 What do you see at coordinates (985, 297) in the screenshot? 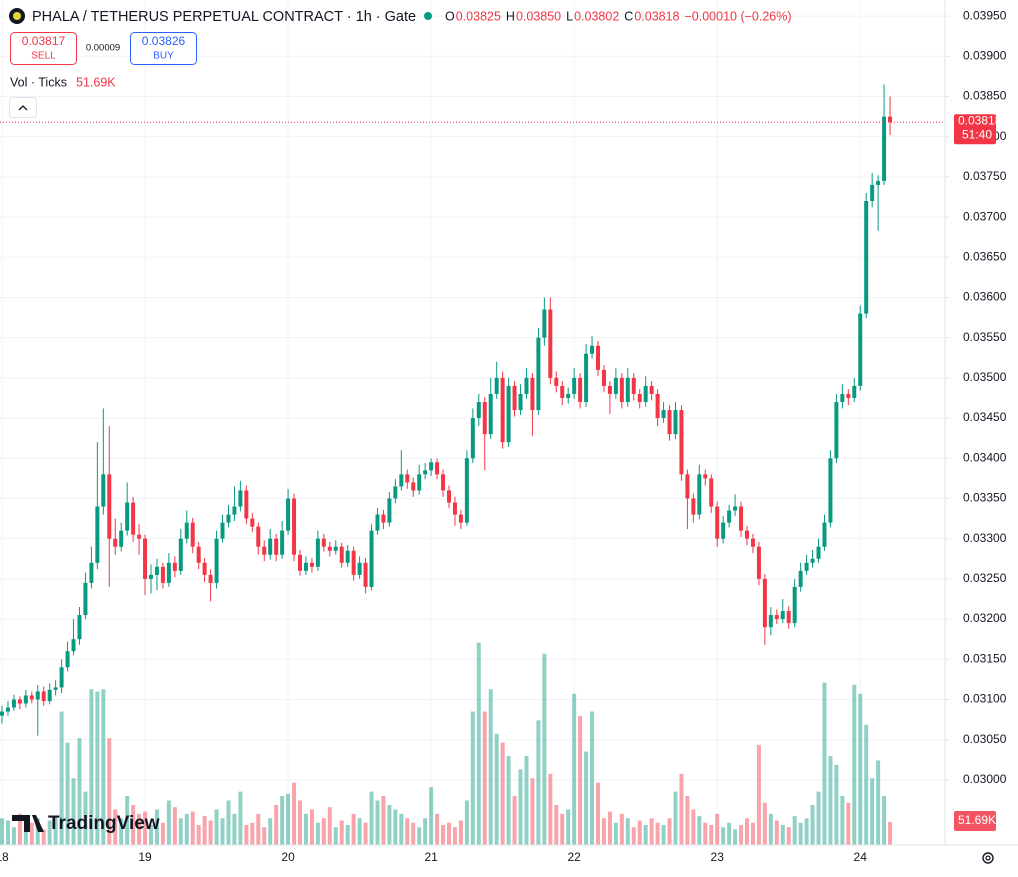
I see `y-tick-label: 0.03600` at bounding box center [985, 297].